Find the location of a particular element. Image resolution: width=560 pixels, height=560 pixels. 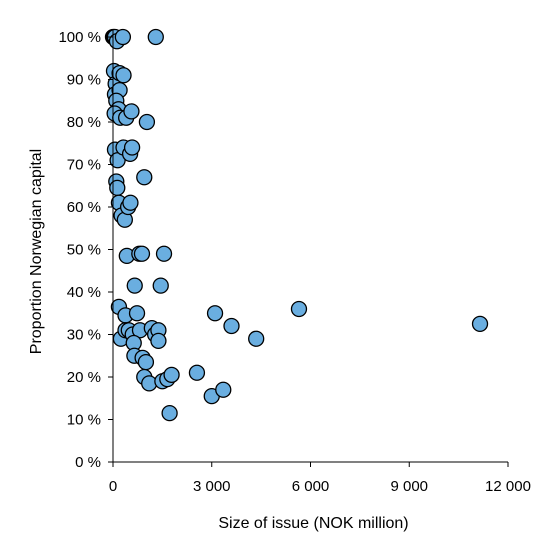

y-tick-label: 90 % is located at coordinates (84, 80).